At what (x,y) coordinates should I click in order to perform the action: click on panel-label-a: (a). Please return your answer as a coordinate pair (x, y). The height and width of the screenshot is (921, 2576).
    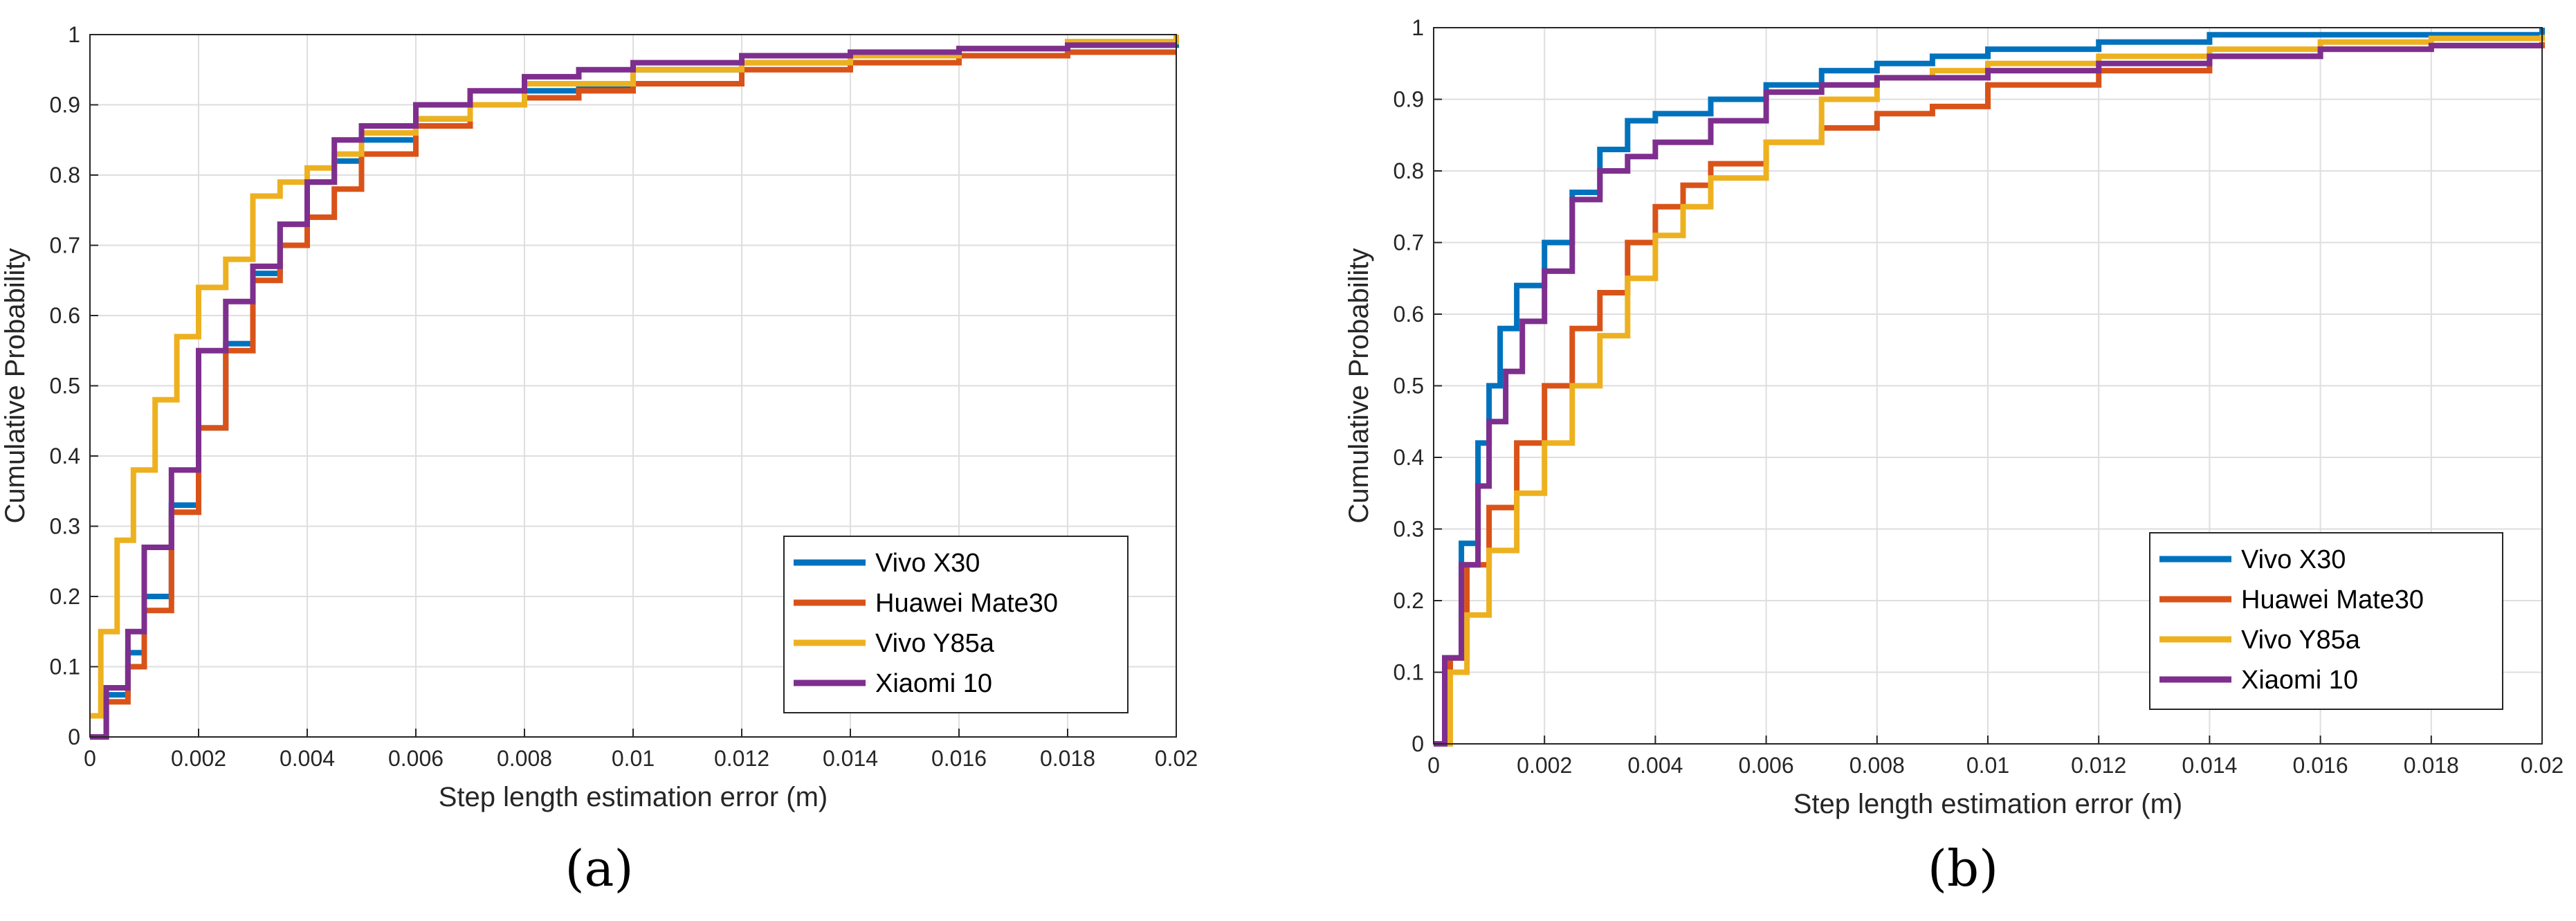
    Looking at the image, I should click on (599, 868).